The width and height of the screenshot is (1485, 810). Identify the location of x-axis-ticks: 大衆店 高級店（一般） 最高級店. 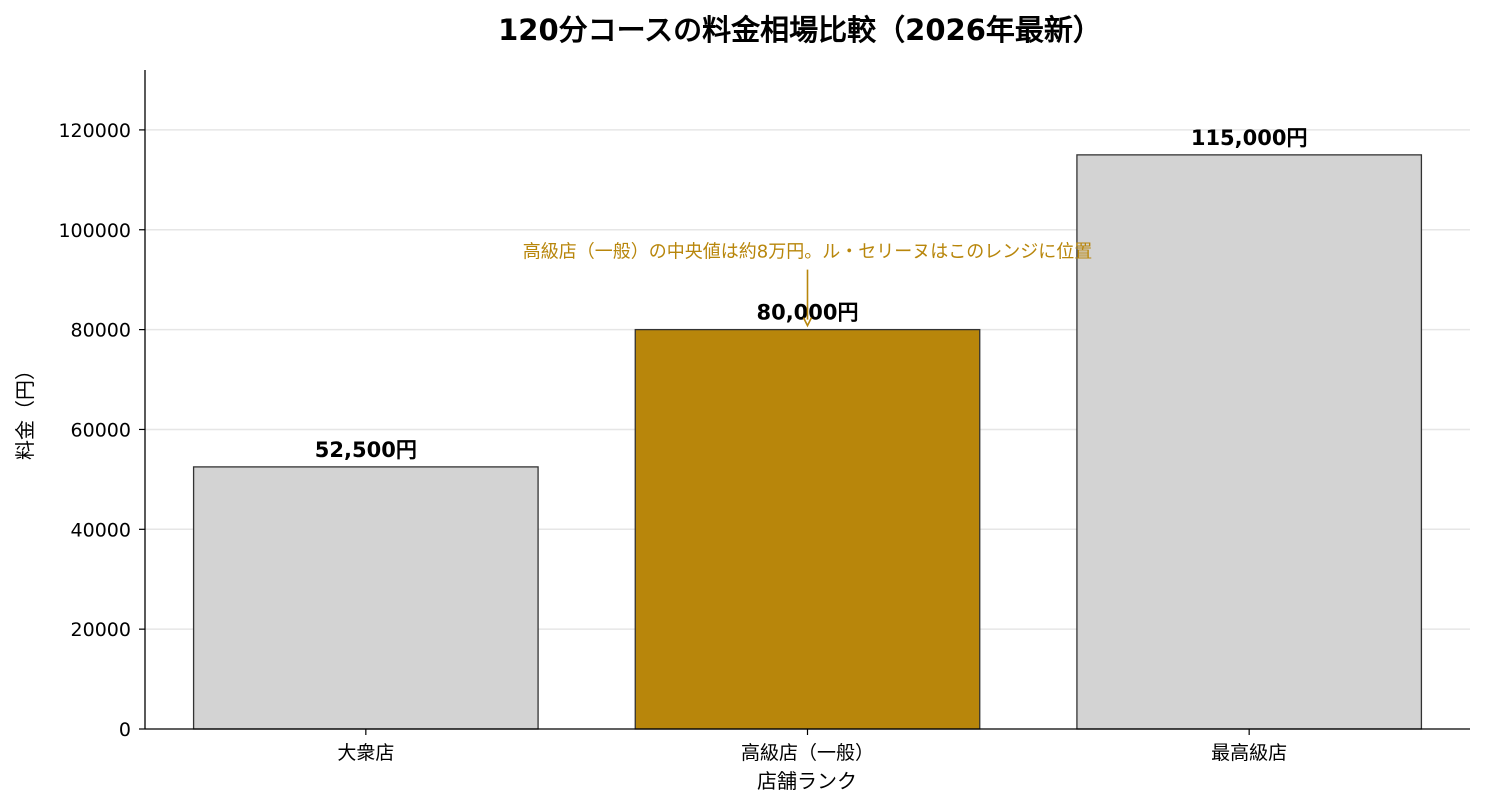
(812, 746).